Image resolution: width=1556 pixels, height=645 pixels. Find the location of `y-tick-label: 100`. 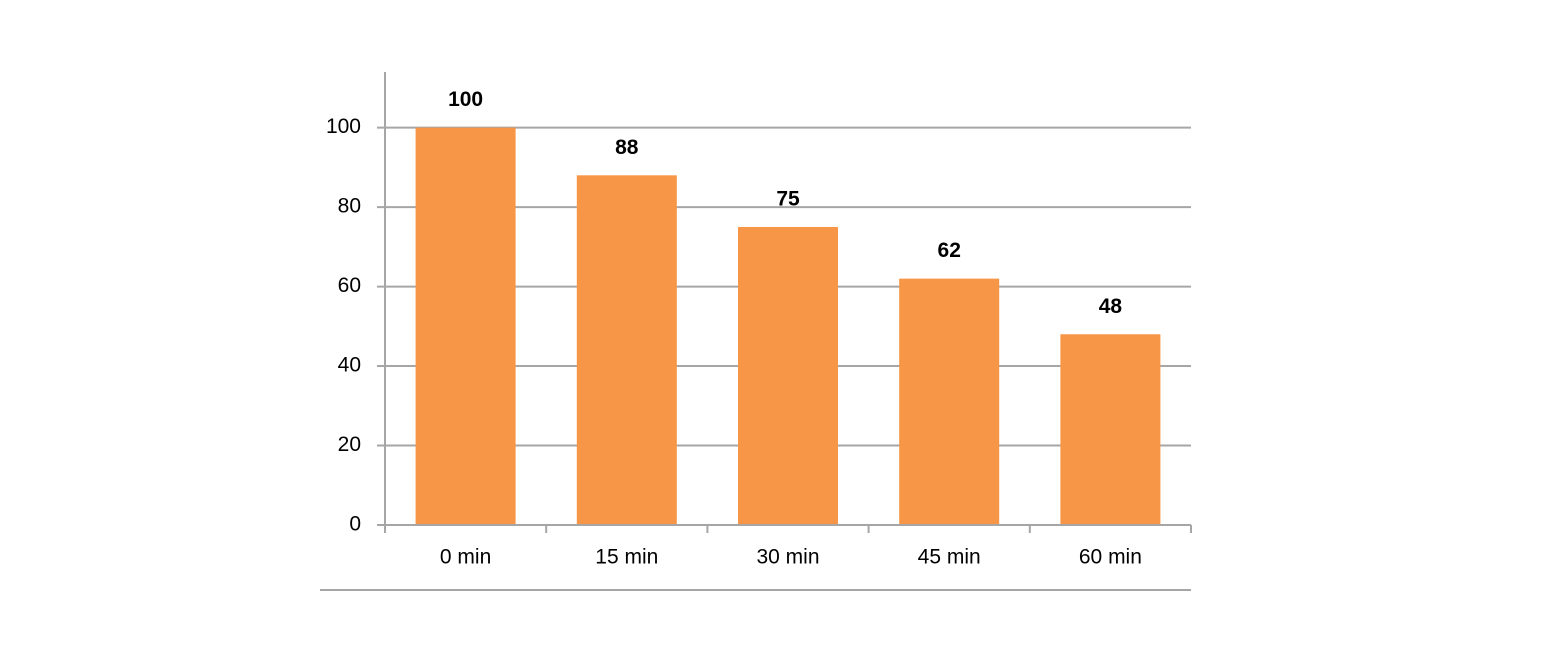

y-tick-label: 100 is located at coordinates (343, 126).